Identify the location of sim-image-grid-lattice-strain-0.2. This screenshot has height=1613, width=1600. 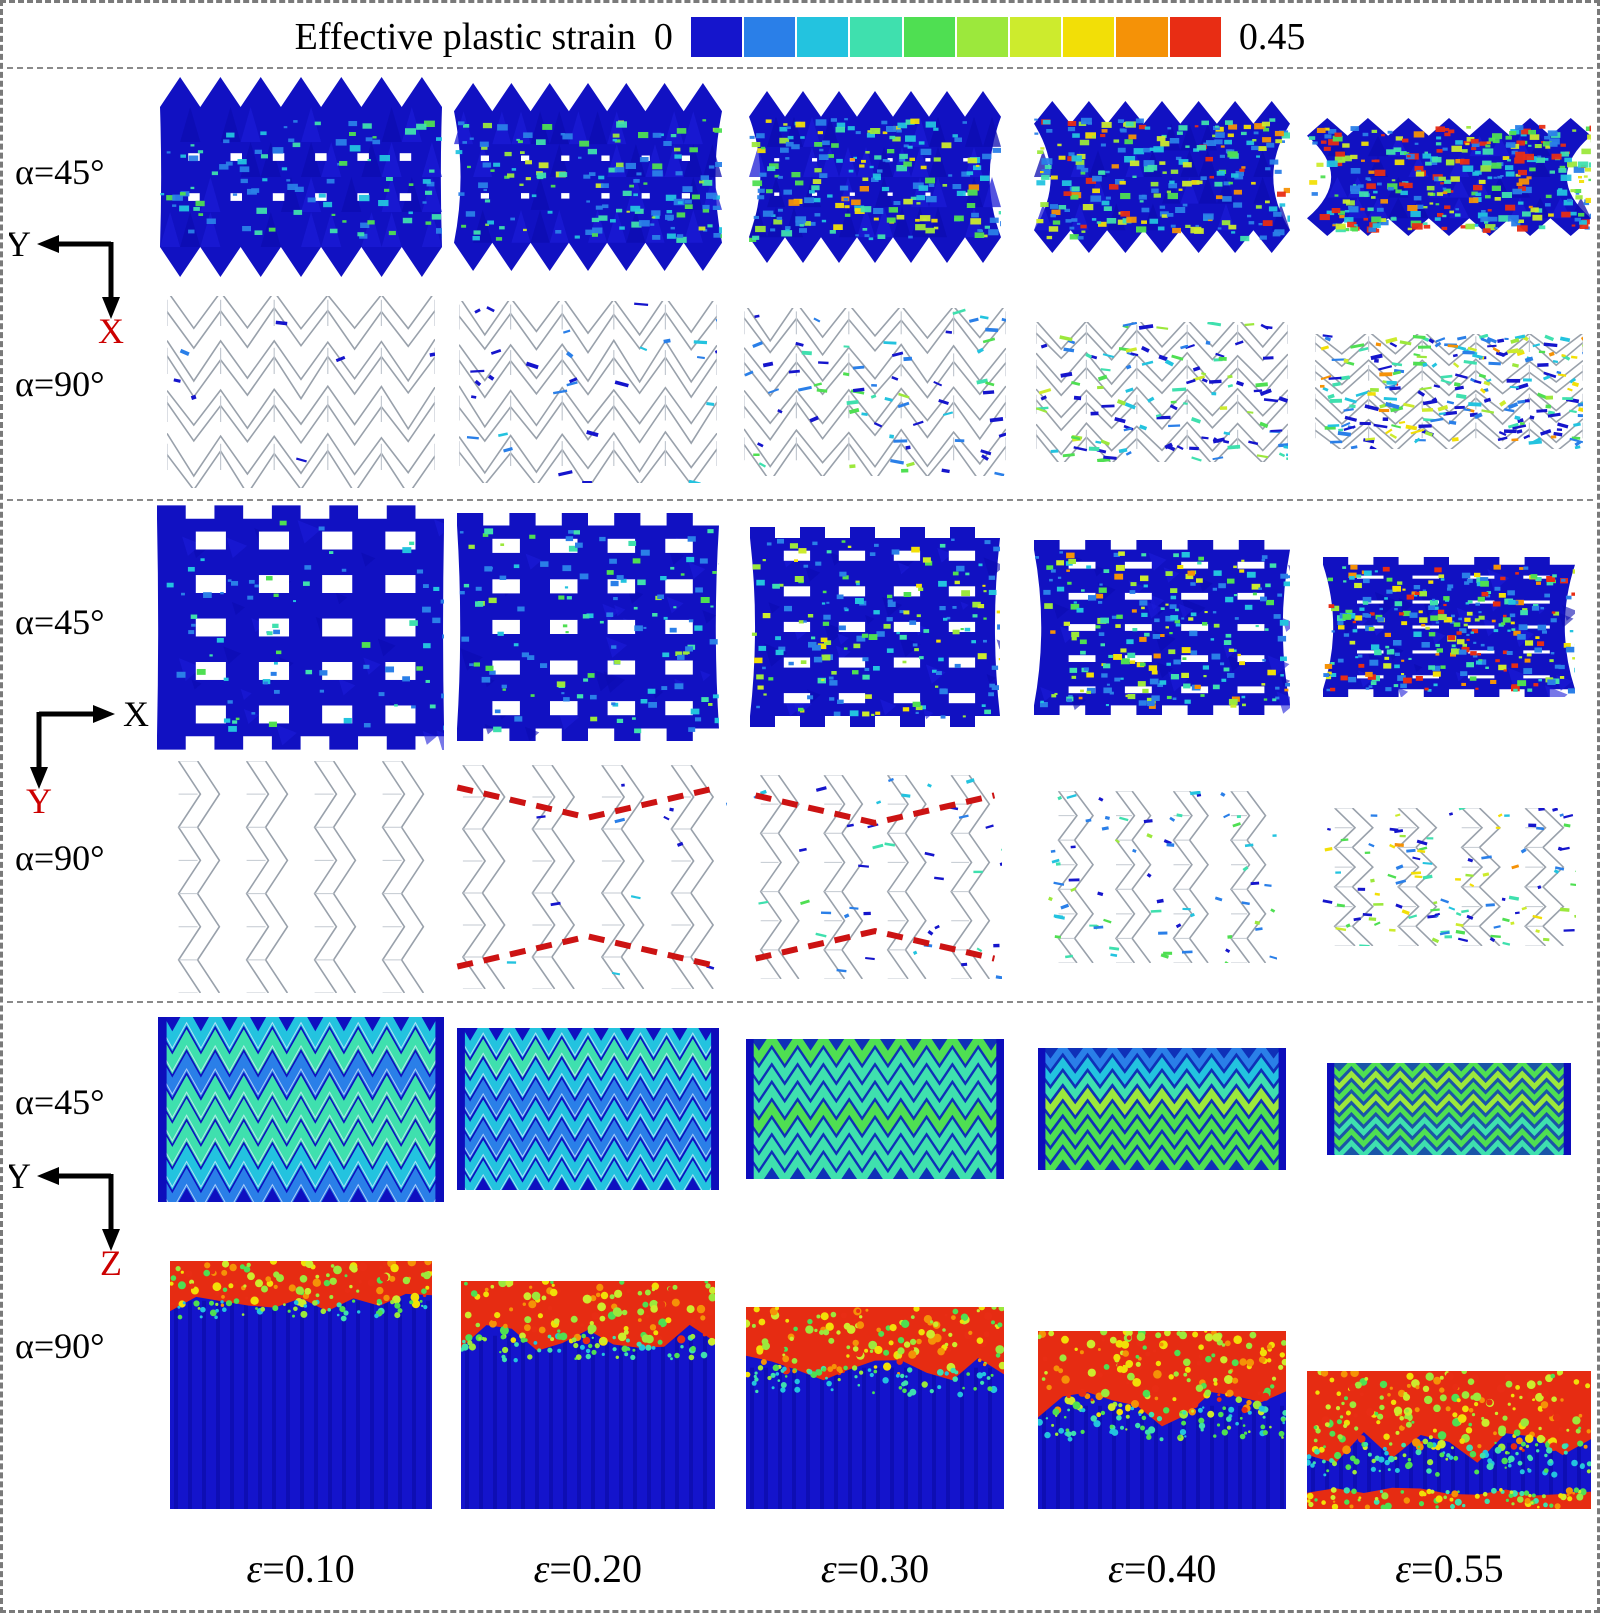
(587, 627).